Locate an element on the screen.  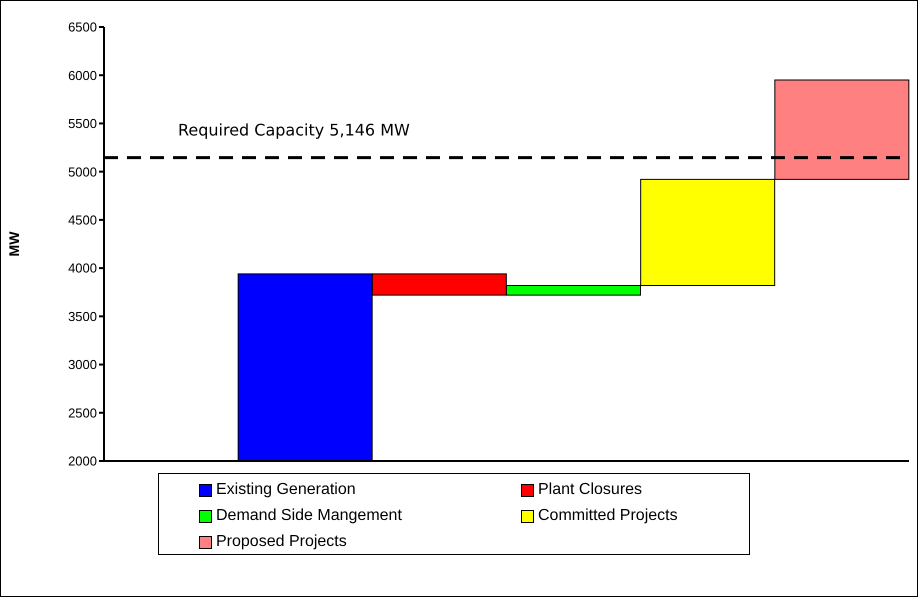
y-tick-label: 6500 is located at coordinates (82, 27).